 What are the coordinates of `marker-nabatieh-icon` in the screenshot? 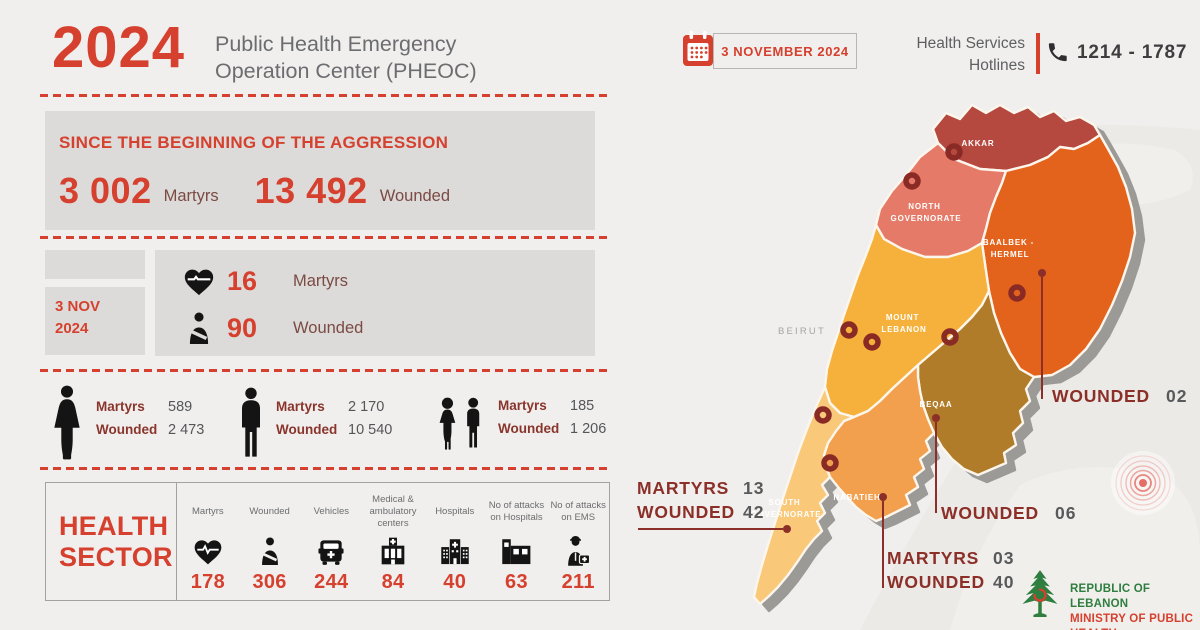 It's located at (830, 463).